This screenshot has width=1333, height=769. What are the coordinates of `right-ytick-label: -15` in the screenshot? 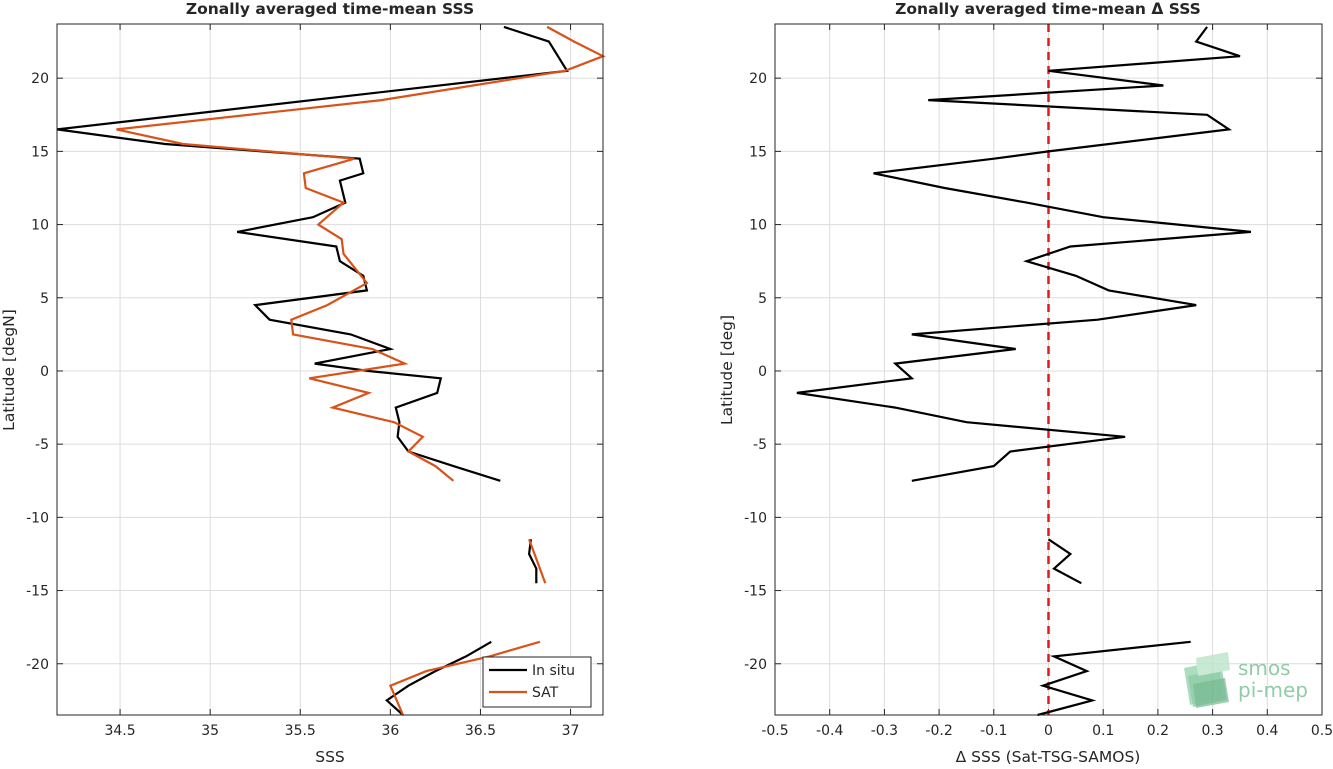 It's located at (755, 592).